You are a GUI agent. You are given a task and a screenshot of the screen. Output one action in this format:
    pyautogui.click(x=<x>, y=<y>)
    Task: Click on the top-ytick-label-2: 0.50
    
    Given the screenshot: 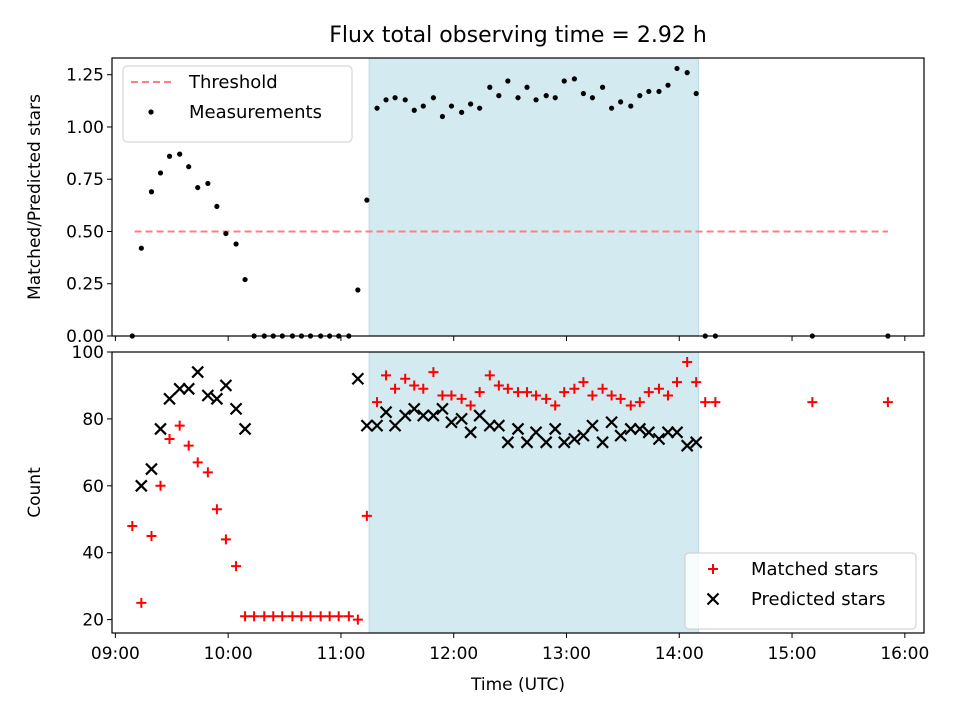 What is the action you would take?
    pyautogui.click(x=85, y=232)
    